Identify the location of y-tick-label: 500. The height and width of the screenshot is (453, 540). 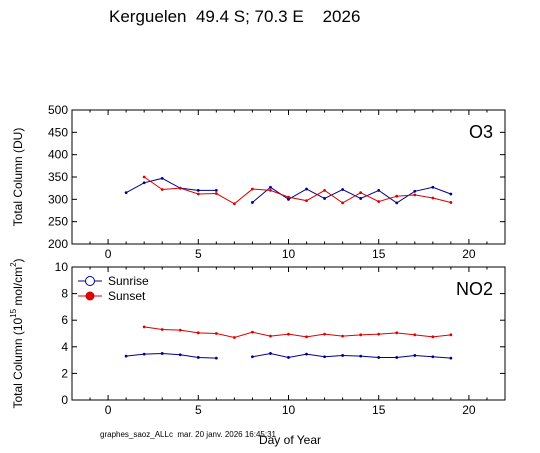
(58, 110).